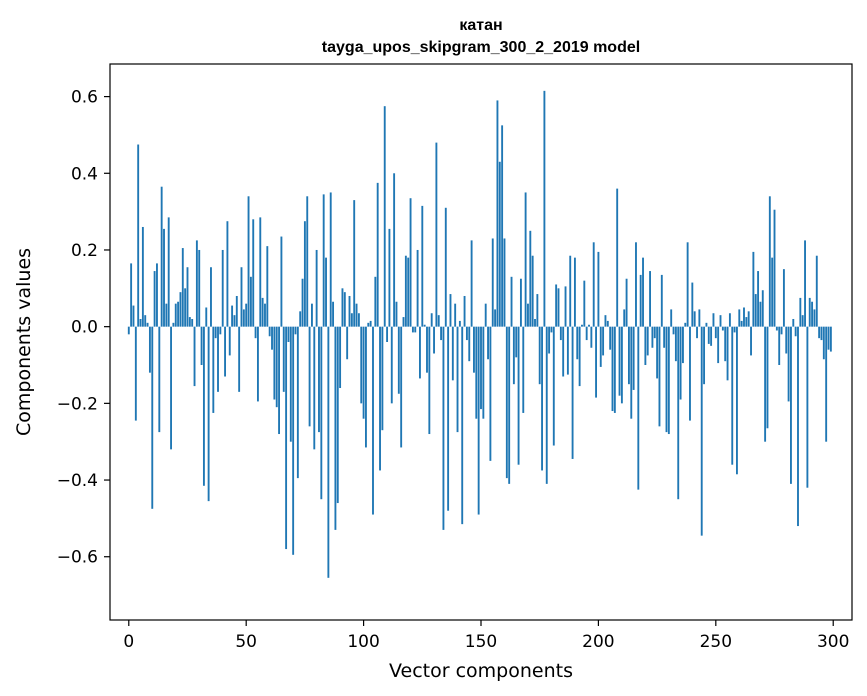 The image size is (867, 696). Describe the element at coordinates (128, 642) in the screenshot. I see `x-tick-label: 0` at that location.